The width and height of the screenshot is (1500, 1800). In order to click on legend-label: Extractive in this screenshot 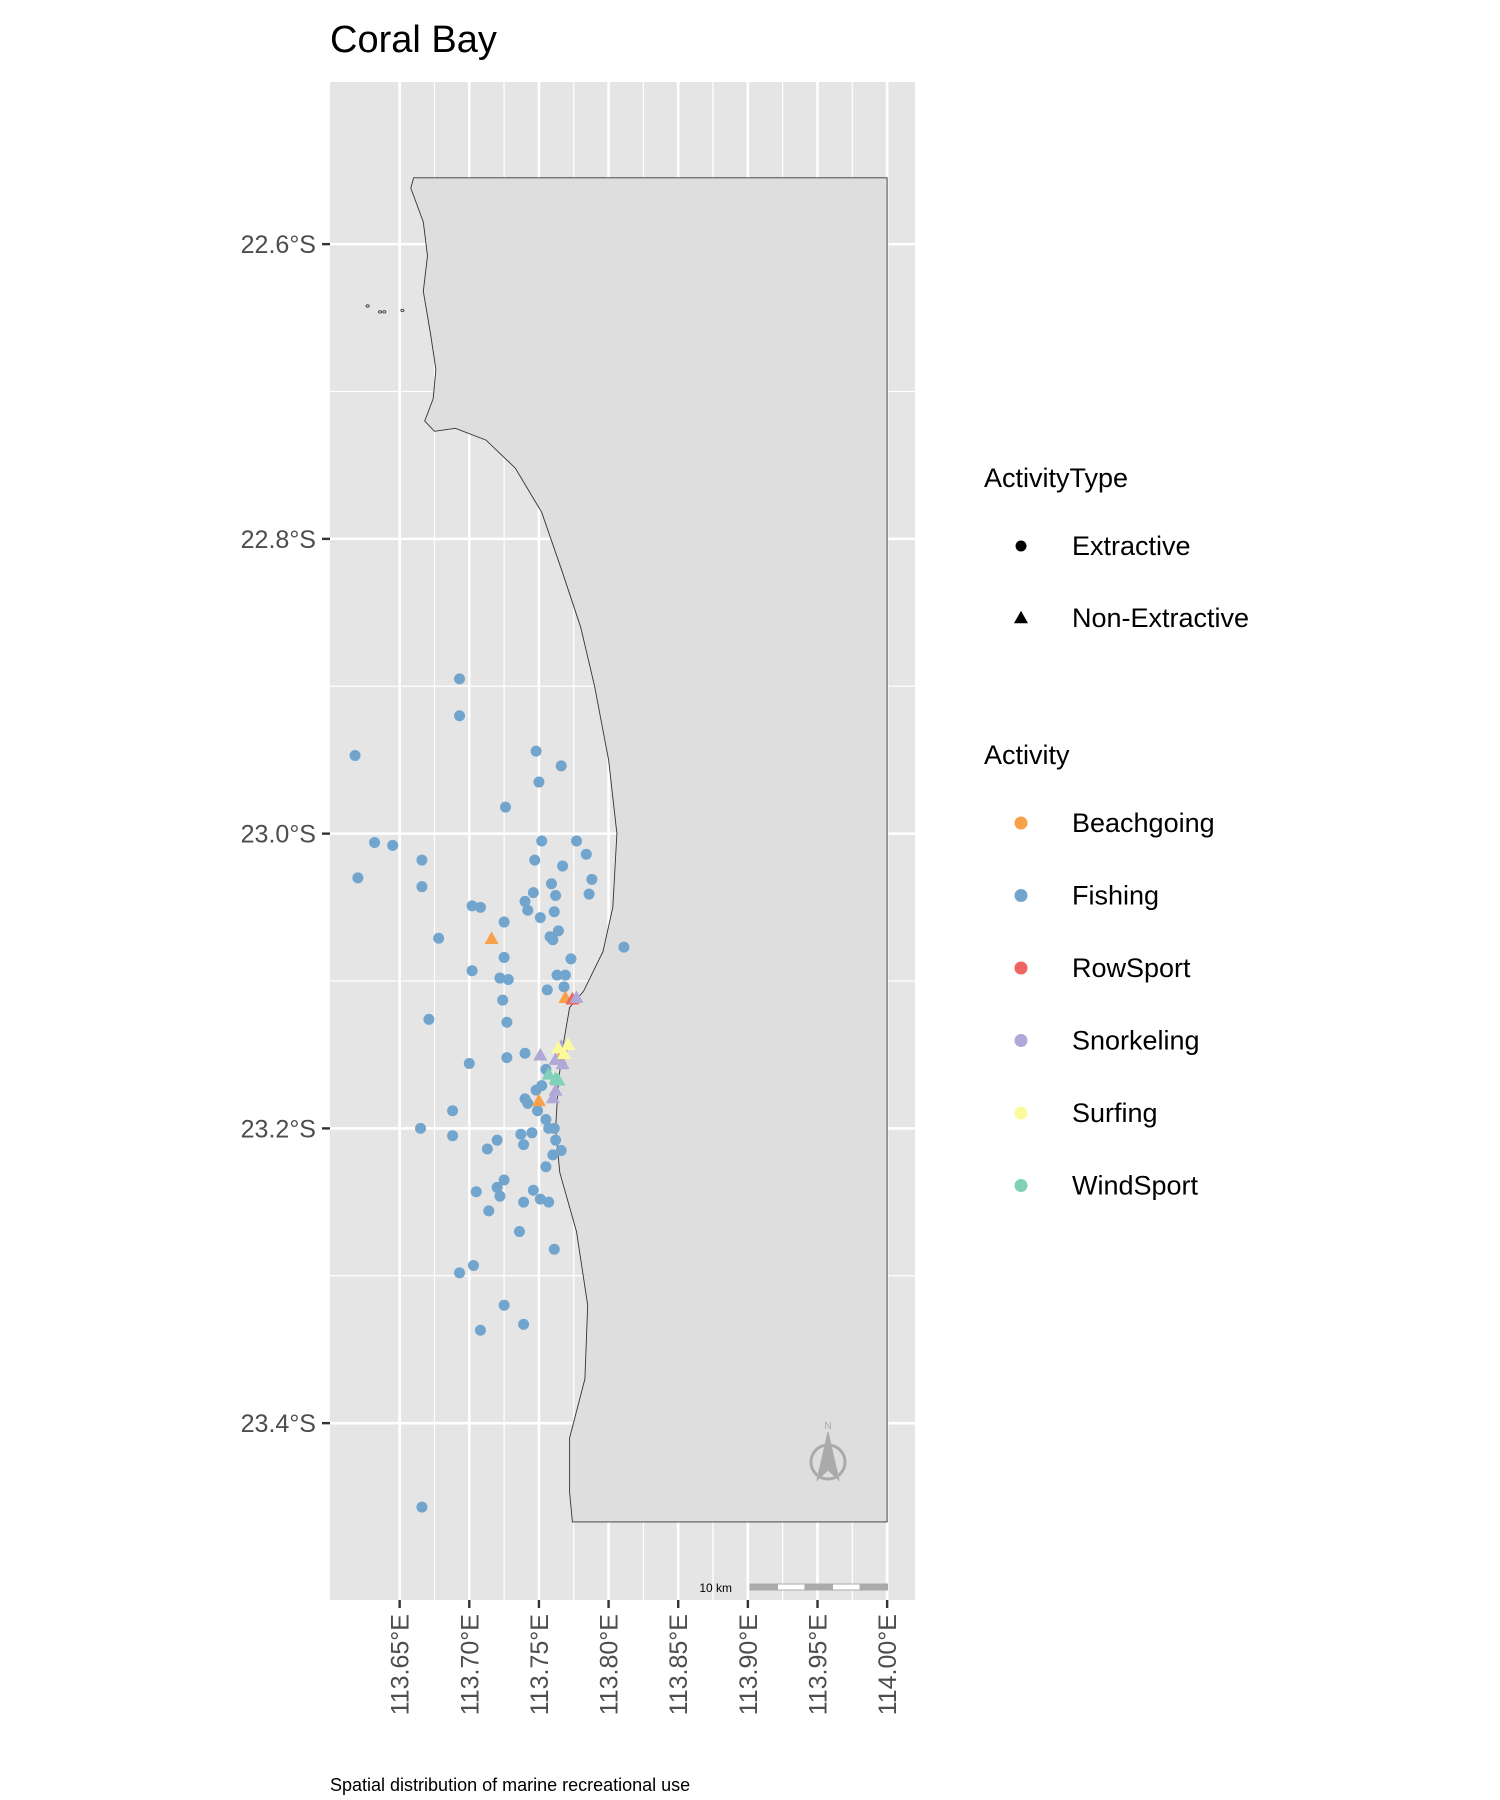, I will do `click(1131, 546)`.